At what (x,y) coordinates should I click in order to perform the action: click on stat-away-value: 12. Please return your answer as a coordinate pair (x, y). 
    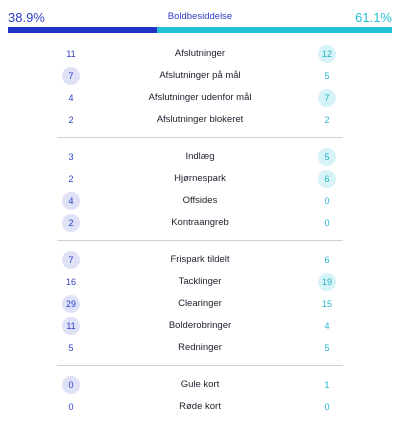
    Looking at the image, I should click on (327, 54).